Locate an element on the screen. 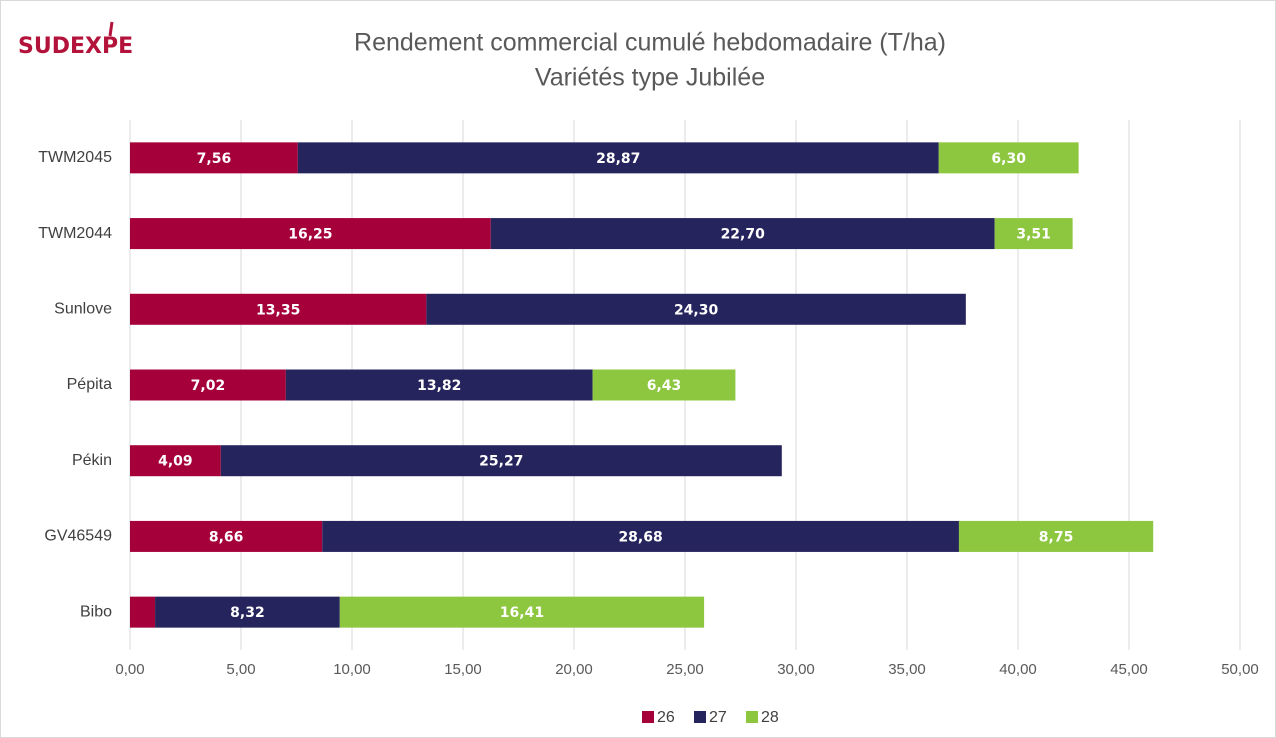  legend-label: 28 is located at coordinates (770, 717).